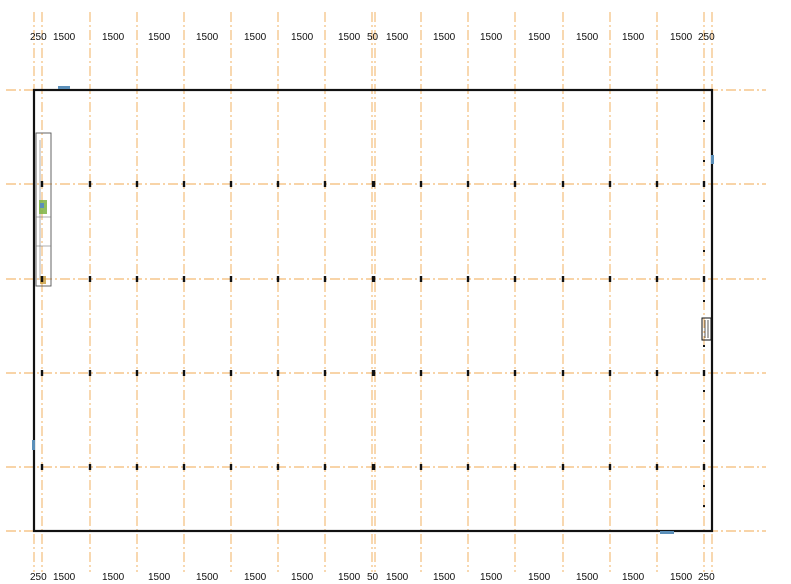 The height and width of the screenshot is (584, 791). I want to click on wall-accent-right, so click(712, 159).